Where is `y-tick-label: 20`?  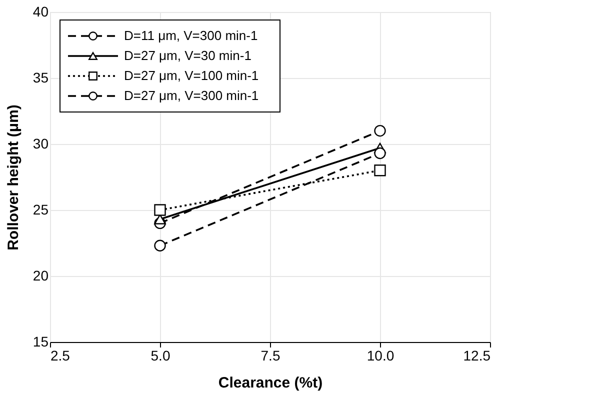
y-tick-label: 20 is located at coordinates (40, 276).